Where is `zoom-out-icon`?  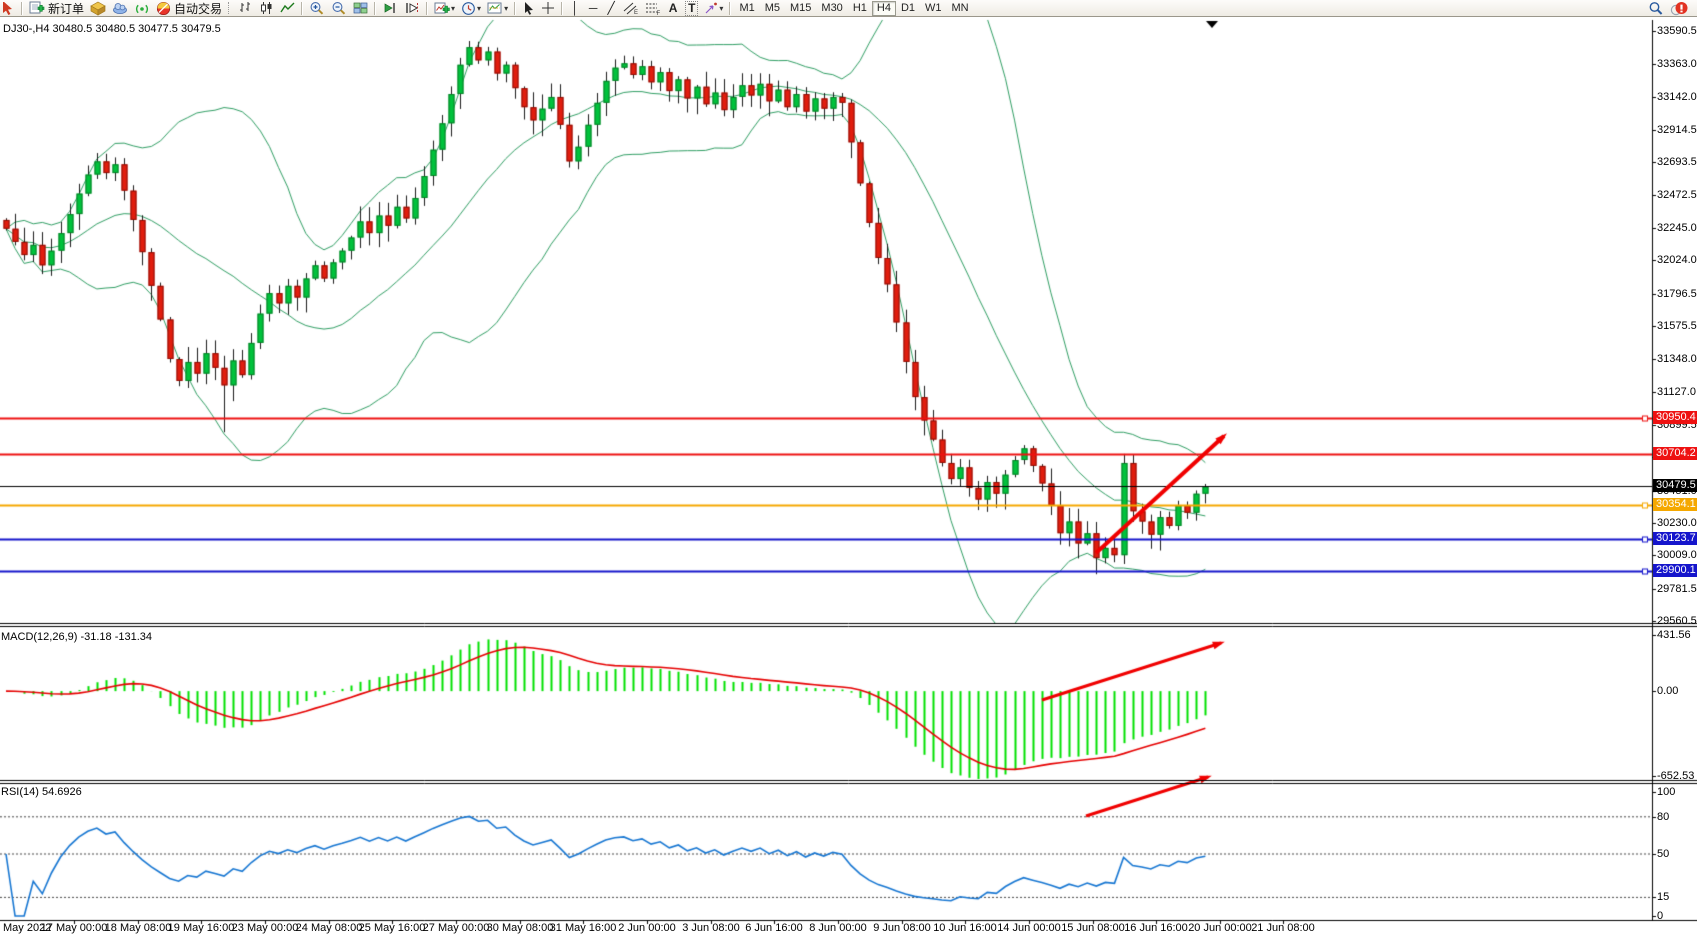 zoom-out-icon is located at coordinates (339, 8).